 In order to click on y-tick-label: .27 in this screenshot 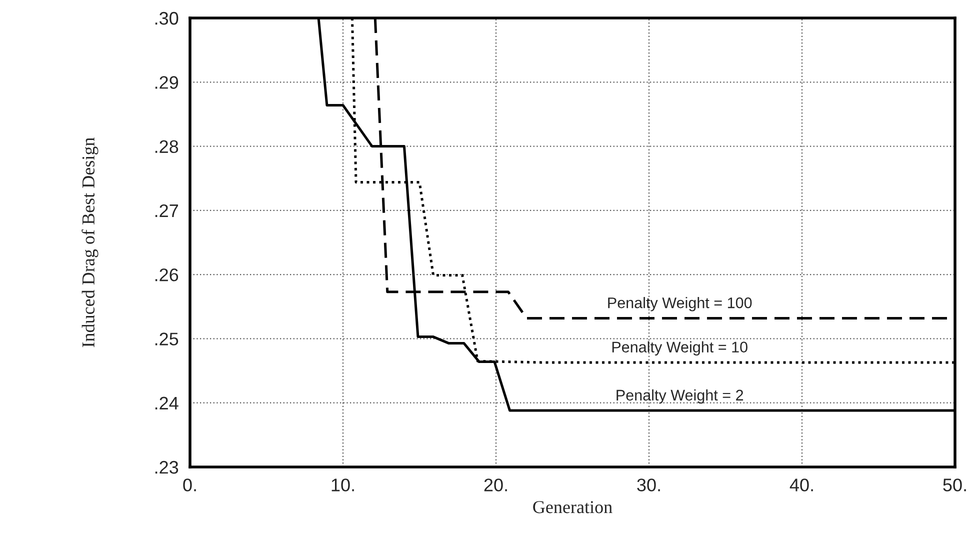, I will do `click(166, 210)`.